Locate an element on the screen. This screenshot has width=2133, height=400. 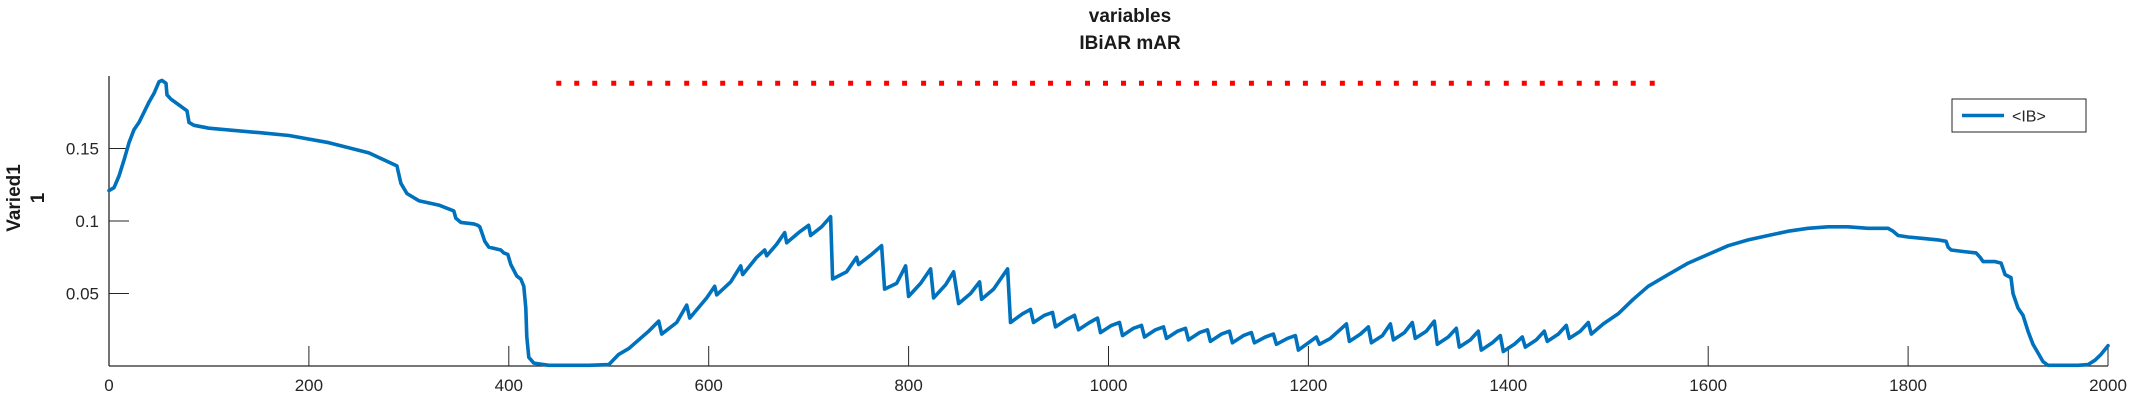
x-tick-label: 0 is located at coordinates (108, 385).